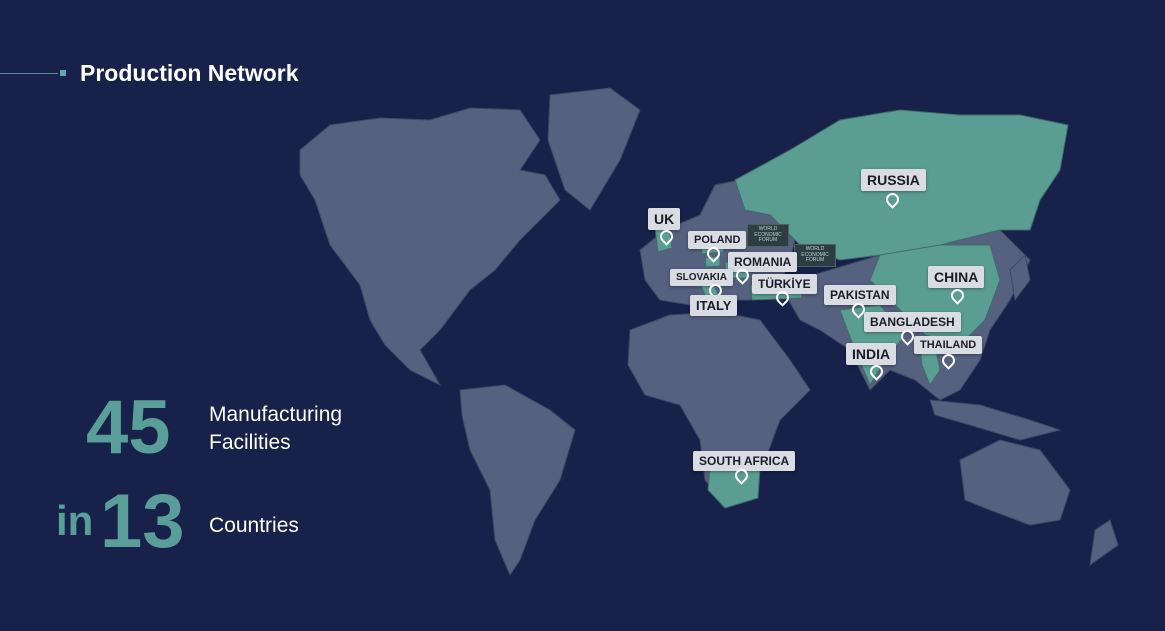 Image resolution: width=1165 pixels, height=631 pixels. What do you see at coordinates (744, 461) in the screenshot?
I see `label-south-africa: SOUTH AFRICA` at bounding box center [744, 461].